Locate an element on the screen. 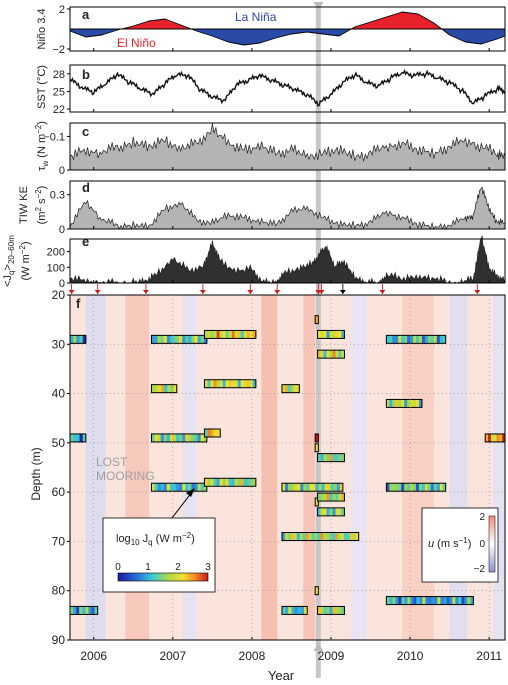 The image size is (508, 685). xtick-label: 2010 is located at coordinates (410, 656).